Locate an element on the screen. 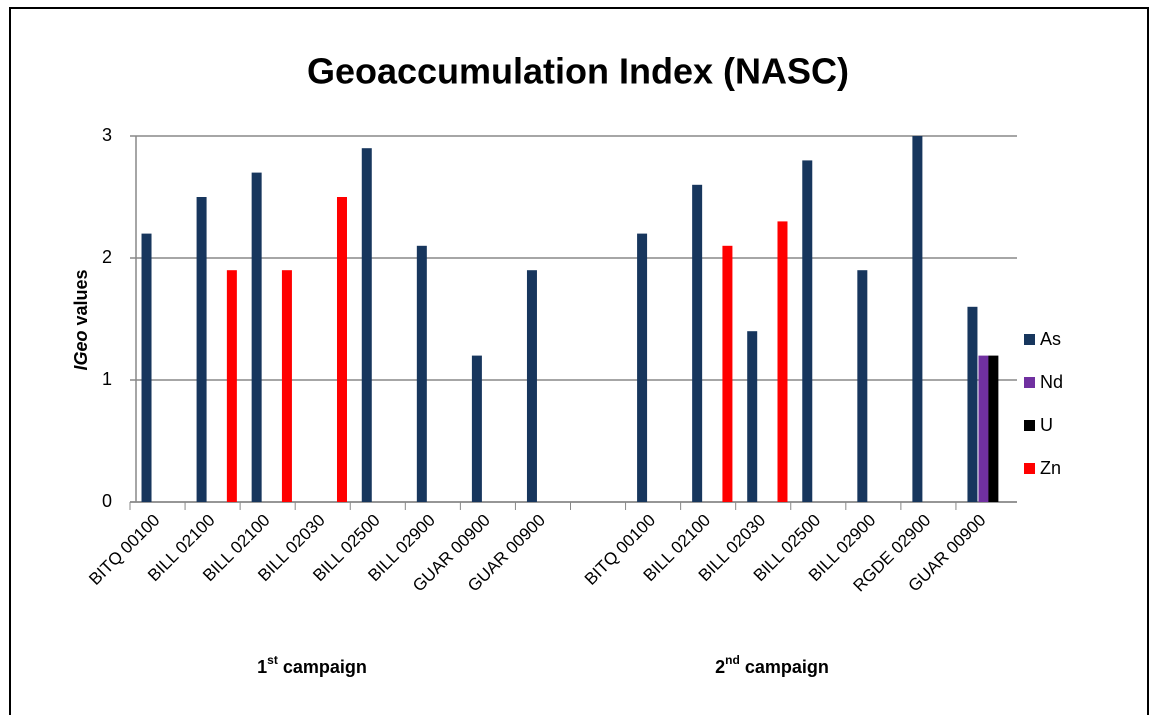 Image resolution: width=1156 pixels, height=720 pixels. y-label-rest: values is located at coordinates (81, 297).